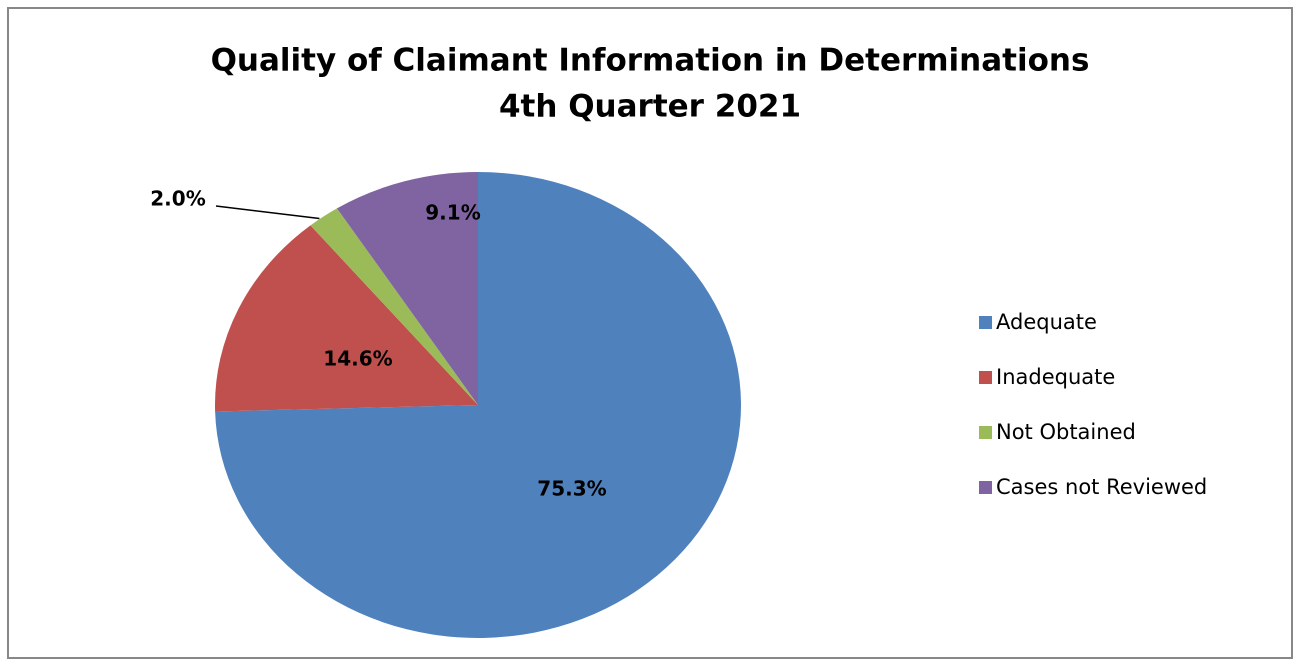 The height and width of the screenshot is (666, 1300). What do you see at coordinates (1046, 322) in the screenshot?
I see `legend-label: Adequate` at bounding box center [1046, 322].